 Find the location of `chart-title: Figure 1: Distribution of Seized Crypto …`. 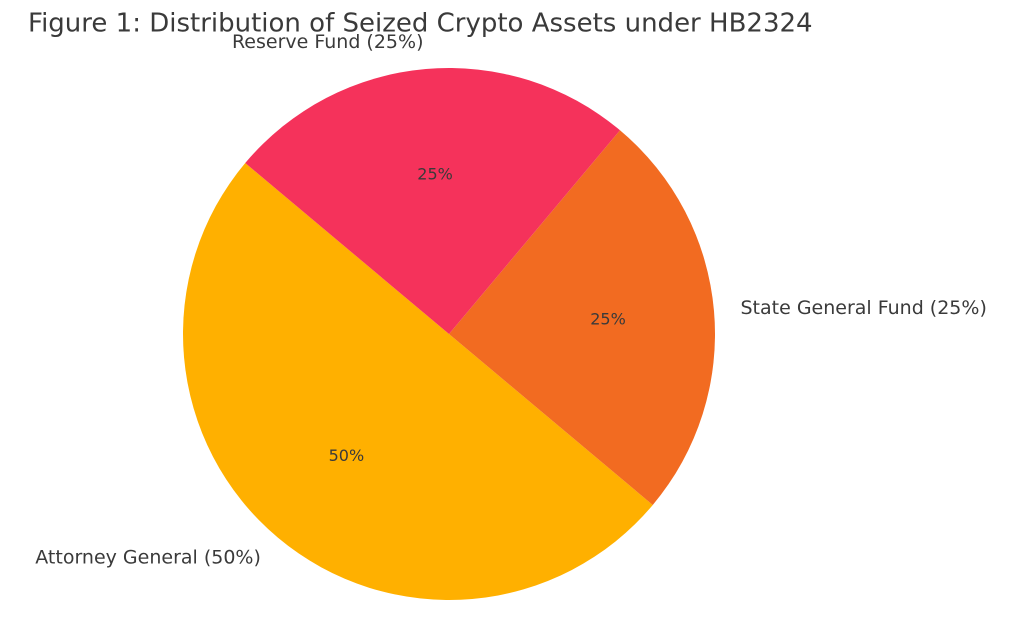

chart-title: Figure 1: Distribution of Seized Crypto … is located at coordinates (420, 24).